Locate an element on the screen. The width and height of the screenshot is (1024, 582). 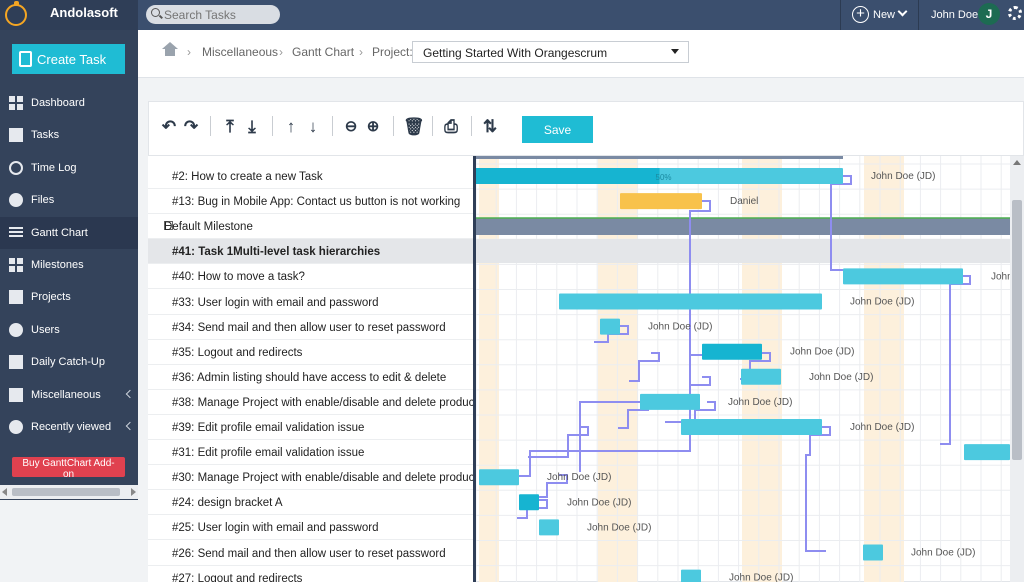
sidebar-scroll-thumb is located at coordinates (66, 492).